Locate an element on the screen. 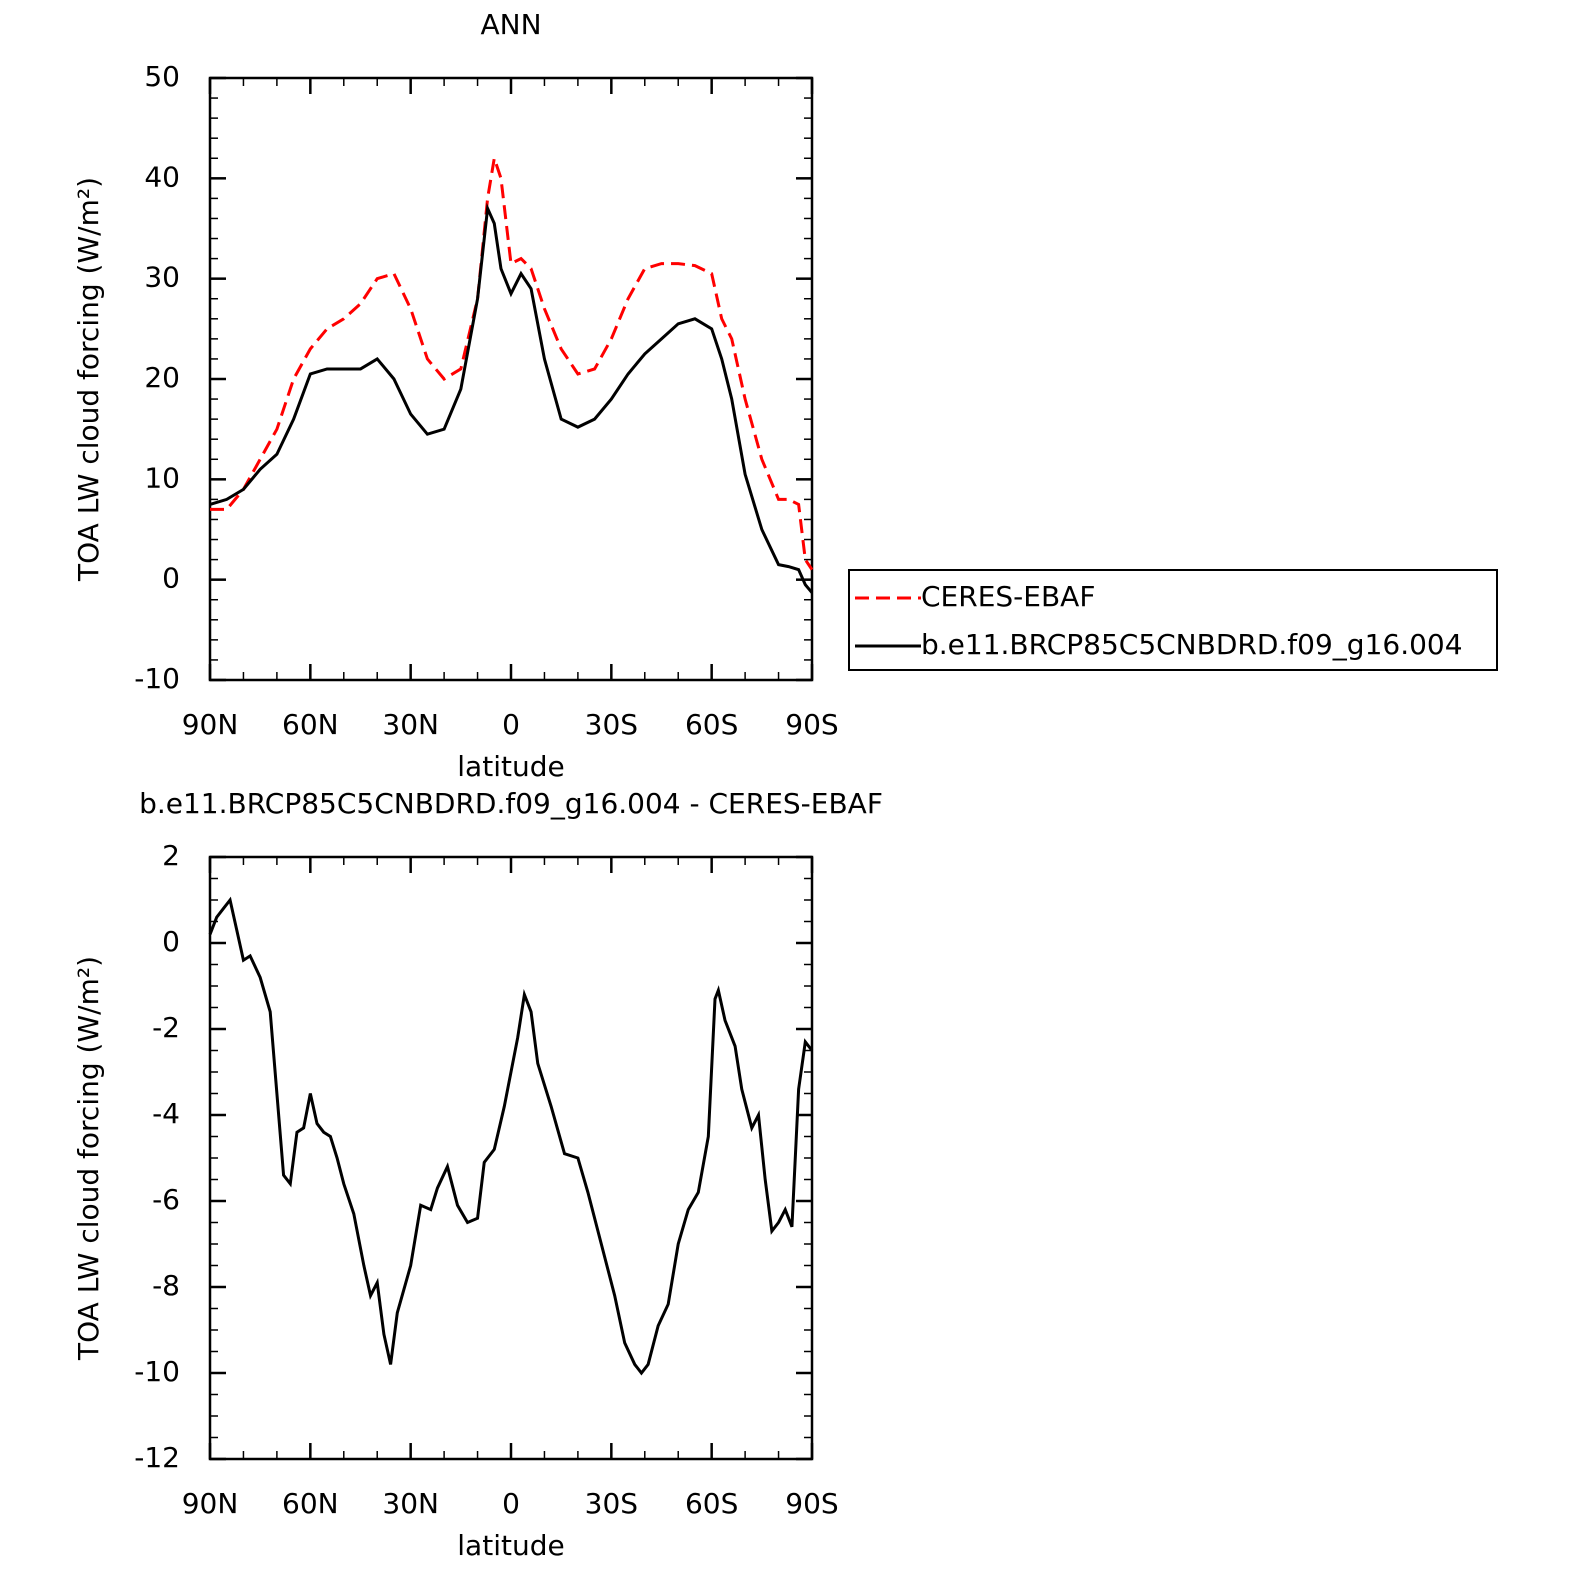 Image resolution: width=1569 pixels, height=1569 pixels. y-tick-label: -2 is located at coordinates (166, 1027).